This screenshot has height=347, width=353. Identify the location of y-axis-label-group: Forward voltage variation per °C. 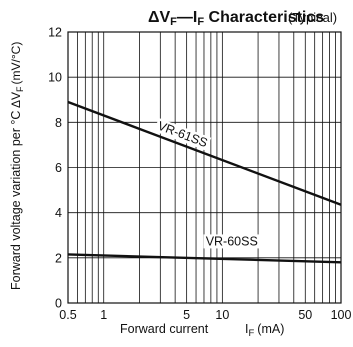
(16, 200).